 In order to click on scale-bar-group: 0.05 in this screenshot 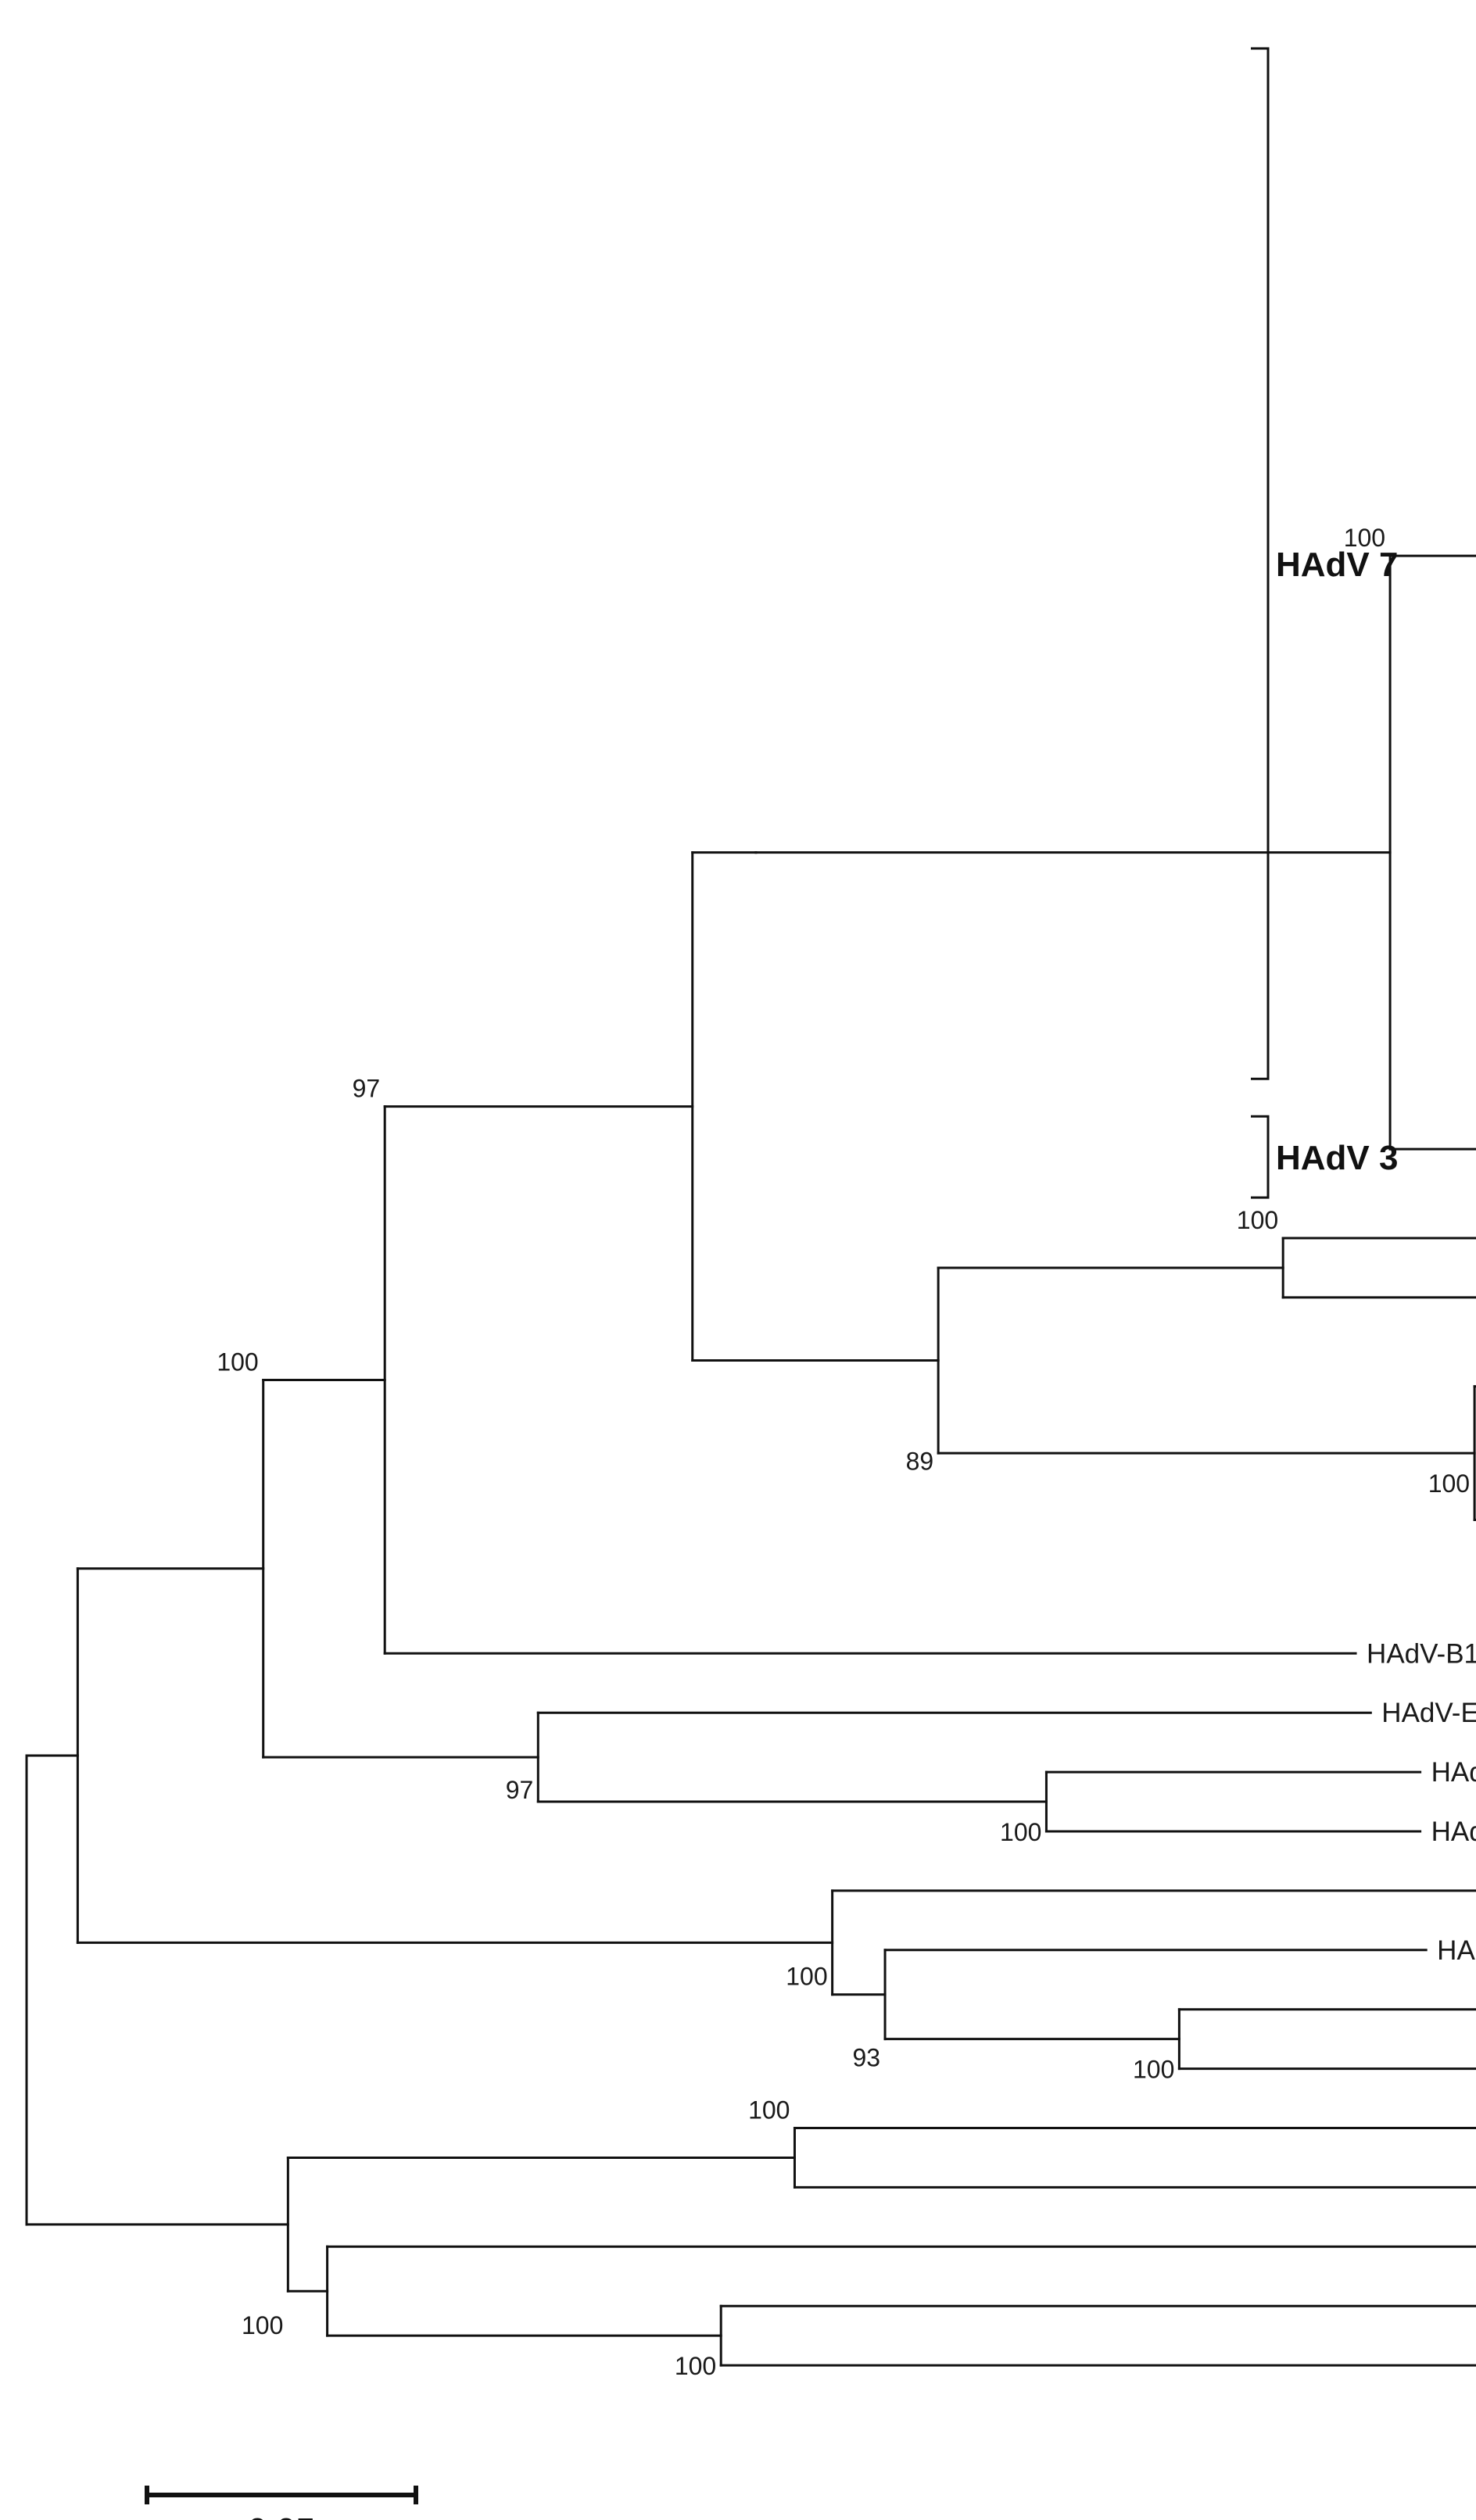, I will do `click(282, 2503)`.